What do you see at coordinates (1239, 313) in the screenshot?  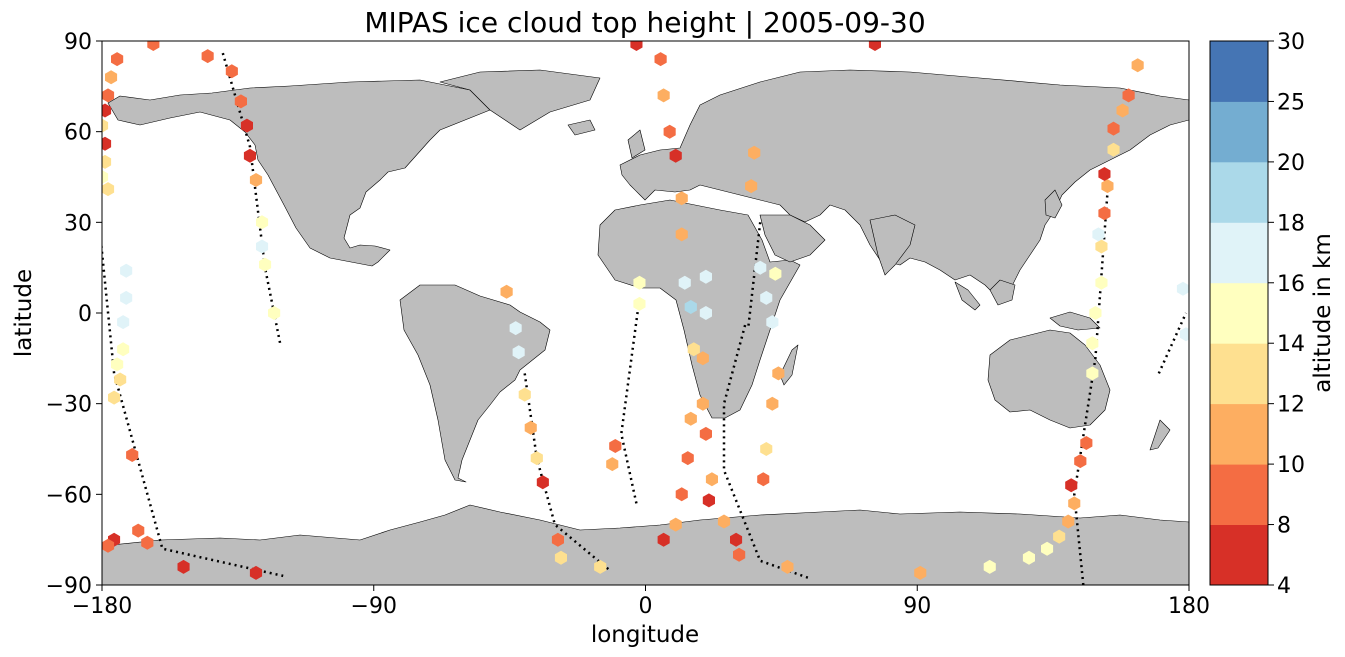 I see `colorbar-frame` at bounding box center [1239, 313].